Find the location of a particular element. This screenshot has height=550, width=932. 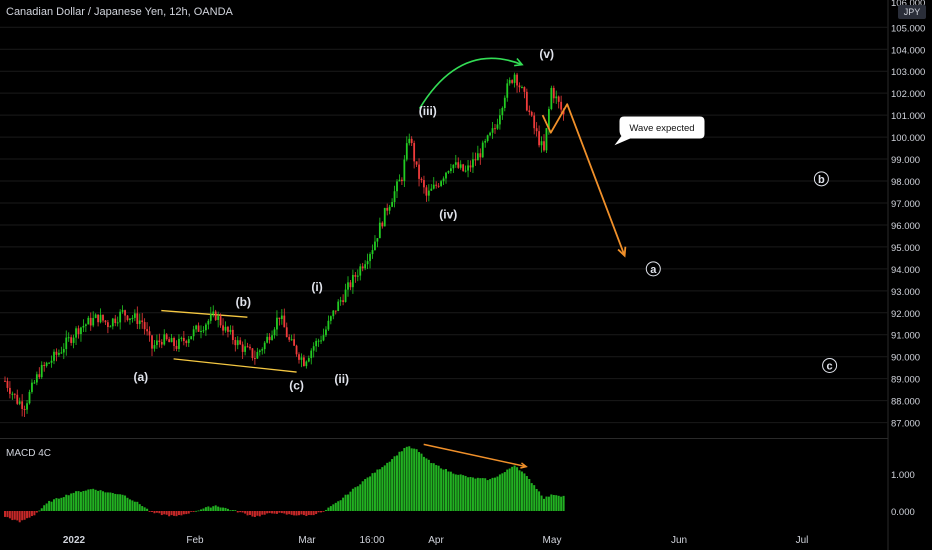

trend-line is located at coordinates (235, 365).